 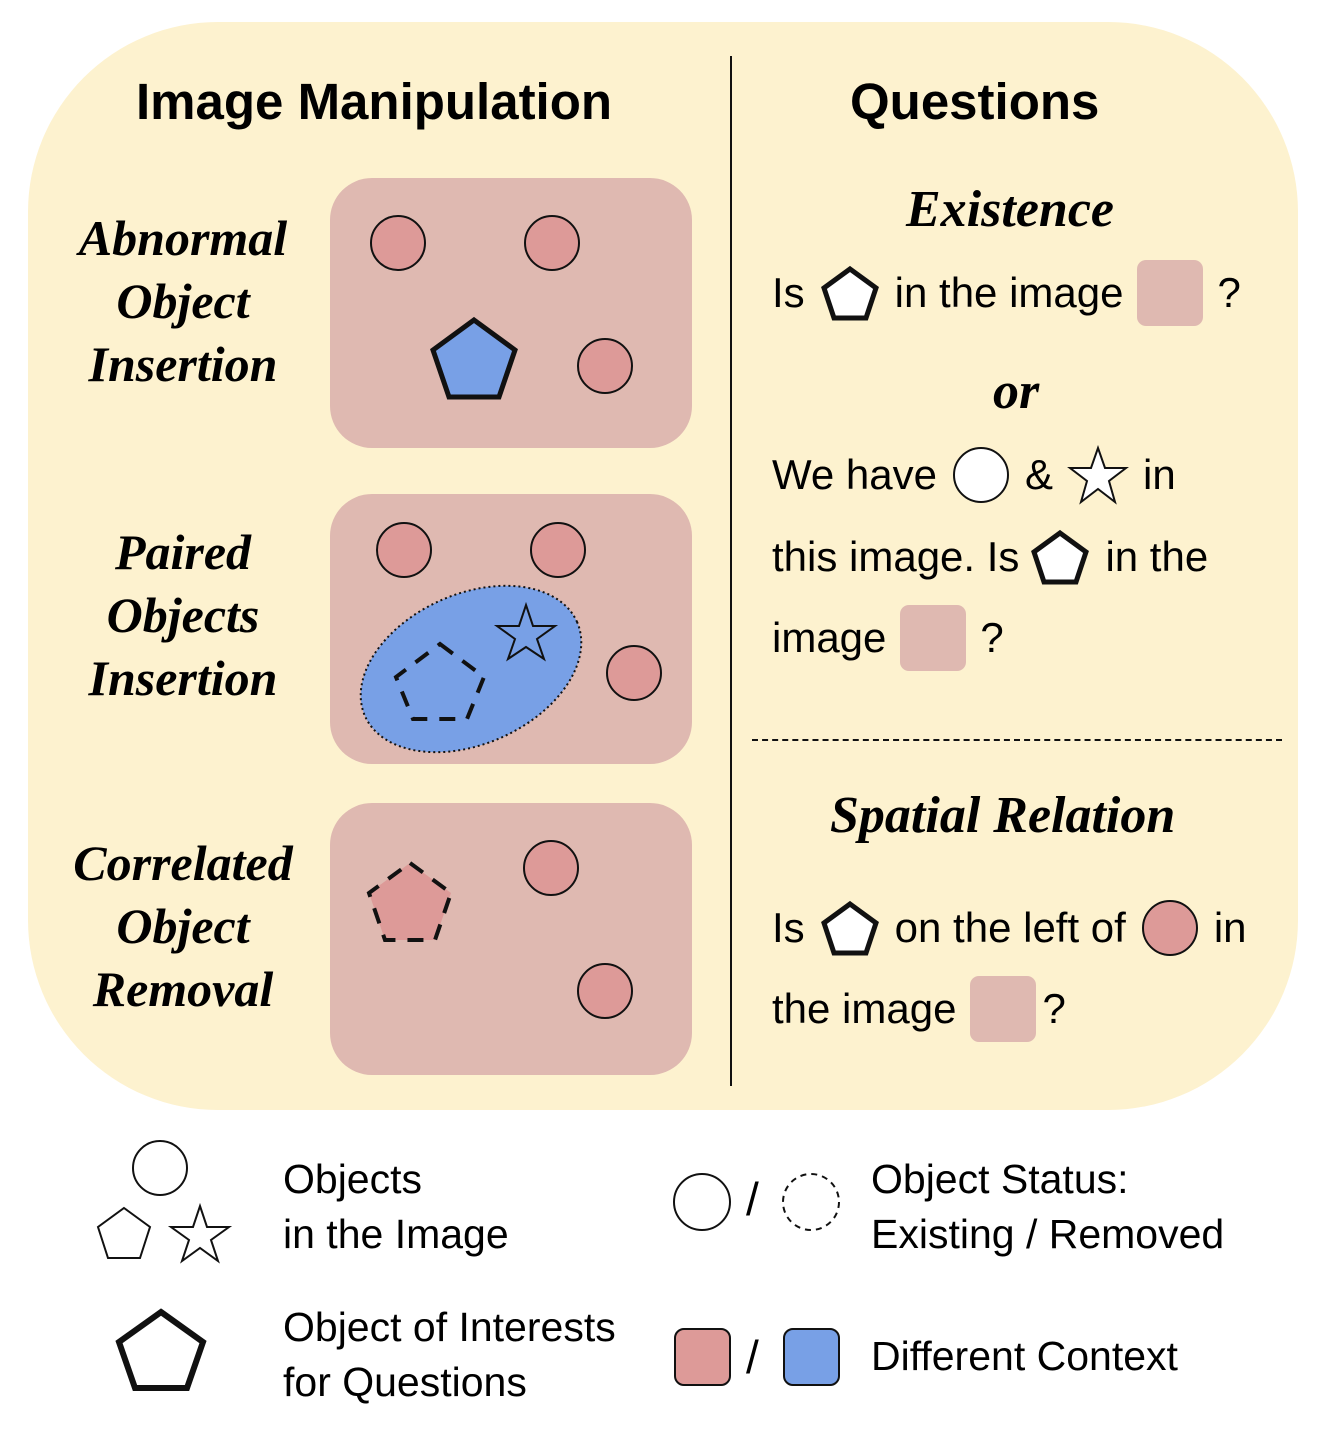 I want to click on question-text: in the, so click(x=1157, y=556).